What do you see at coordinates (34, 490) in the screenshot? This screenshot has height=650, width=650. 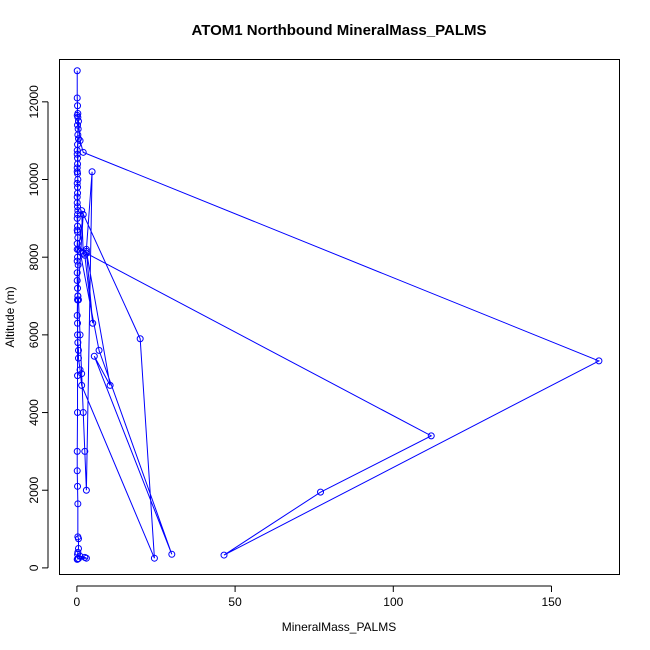 I see `y-tick-label: 2000` at bounding box center [34, 490].